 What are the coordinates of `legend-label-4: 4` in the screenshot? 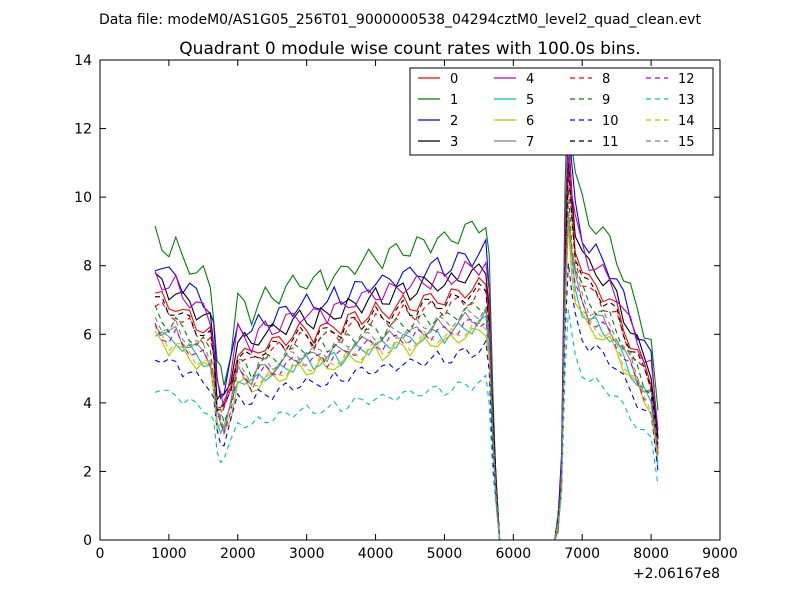 It's located at (530, 79).